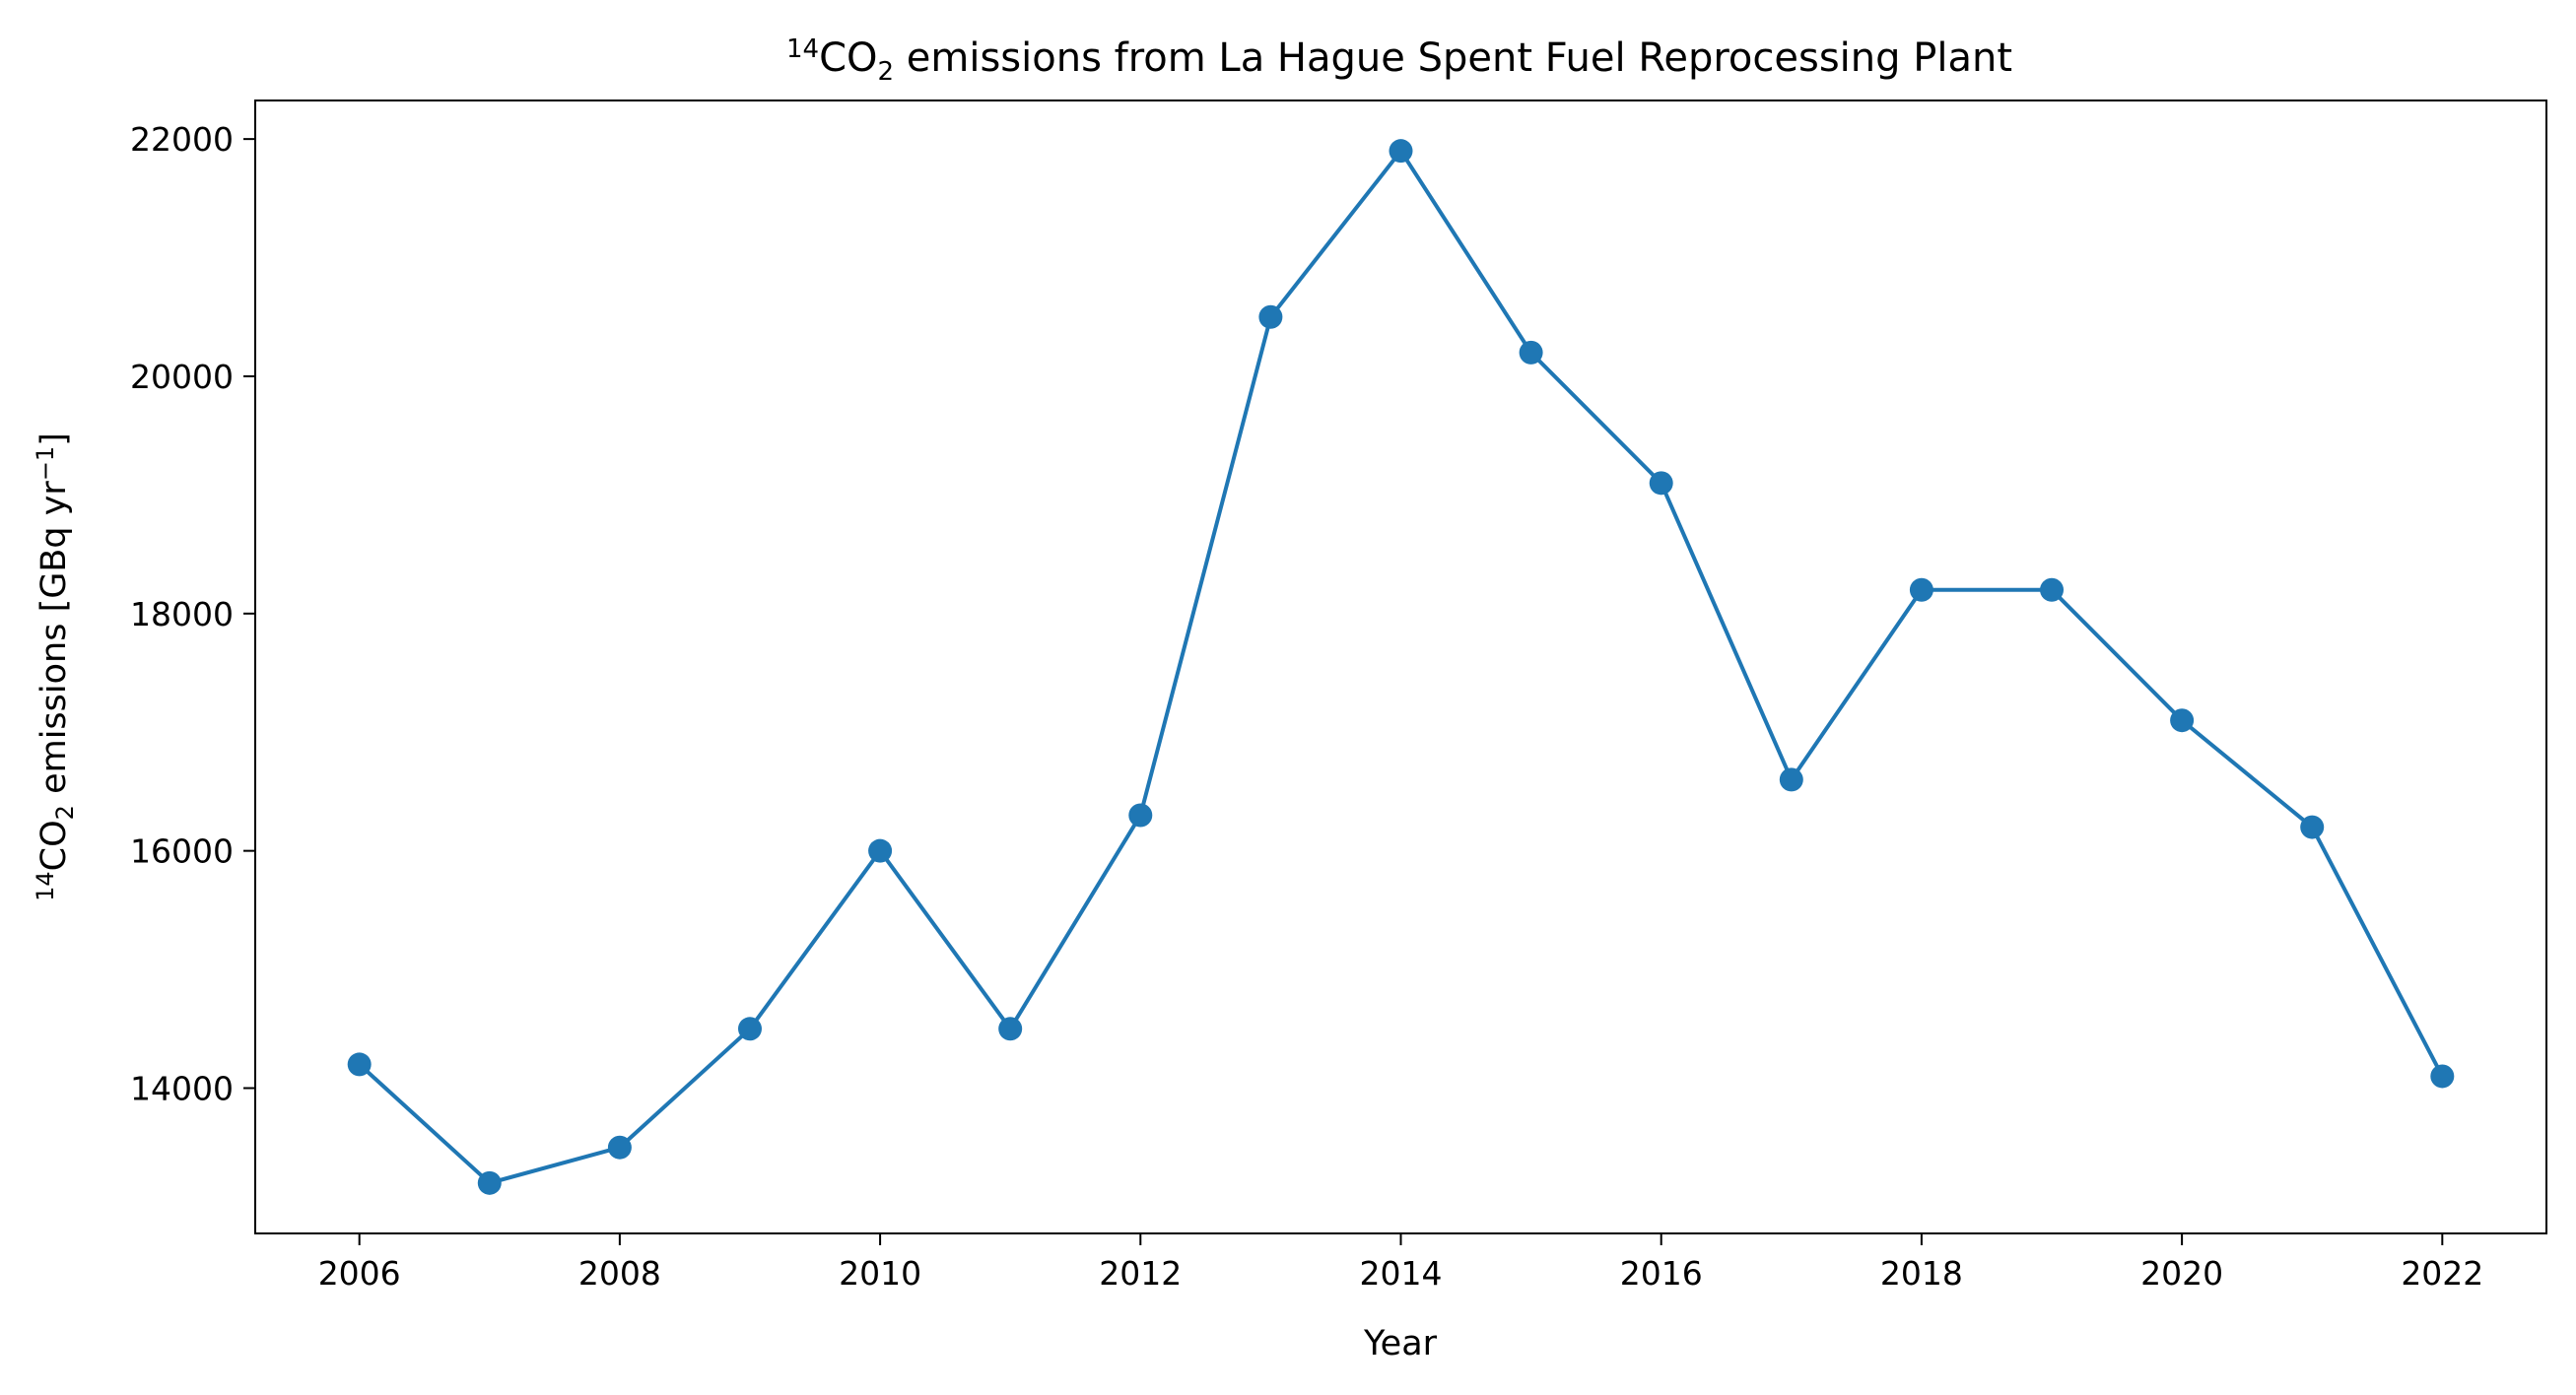 The height and width of the screenshot is (1395, 2576). What do you see at coordinates (1140, 1274) in the screenshot?
I see `x-tick-label: 2012` at bounding box center [1140, 1274].